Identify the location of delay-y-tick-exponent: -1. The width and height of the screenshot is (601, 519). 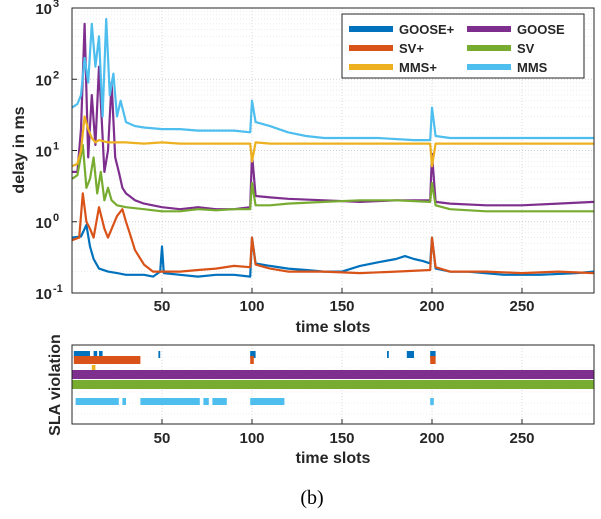
(58, 289).